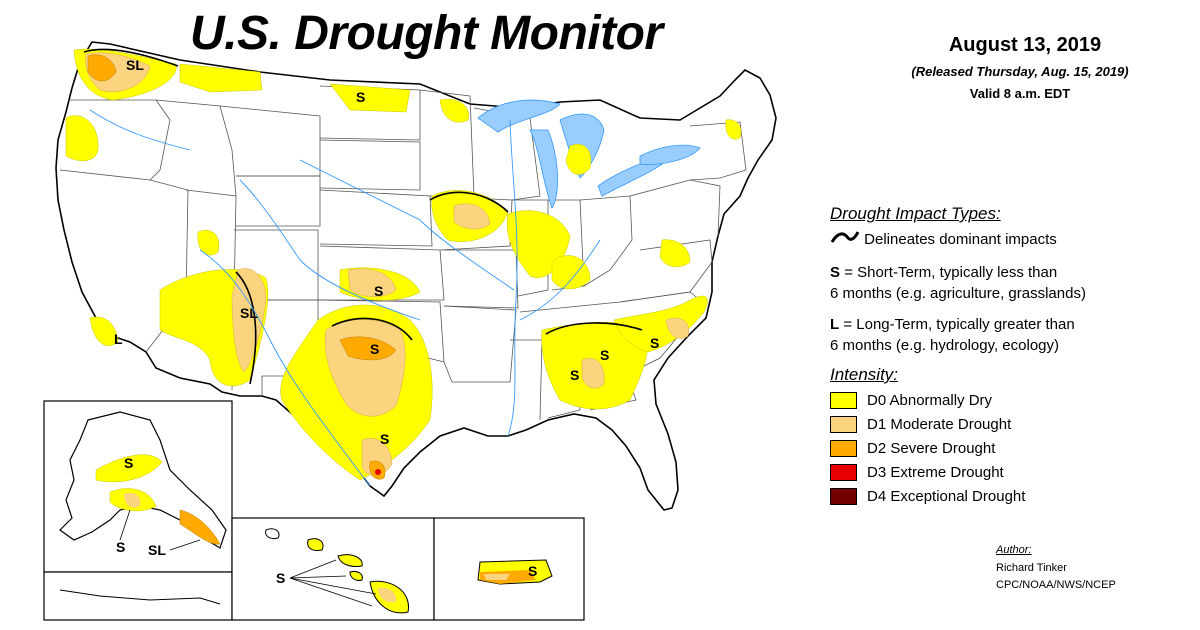 The width and height of the screenshot is (1200, 630). What do you see at coordinates (958, 293) in the screenshot?
I see `short-term-text-2: 6 months (e.g. agriculture, grasslands)` at bounding box center [958, 293].